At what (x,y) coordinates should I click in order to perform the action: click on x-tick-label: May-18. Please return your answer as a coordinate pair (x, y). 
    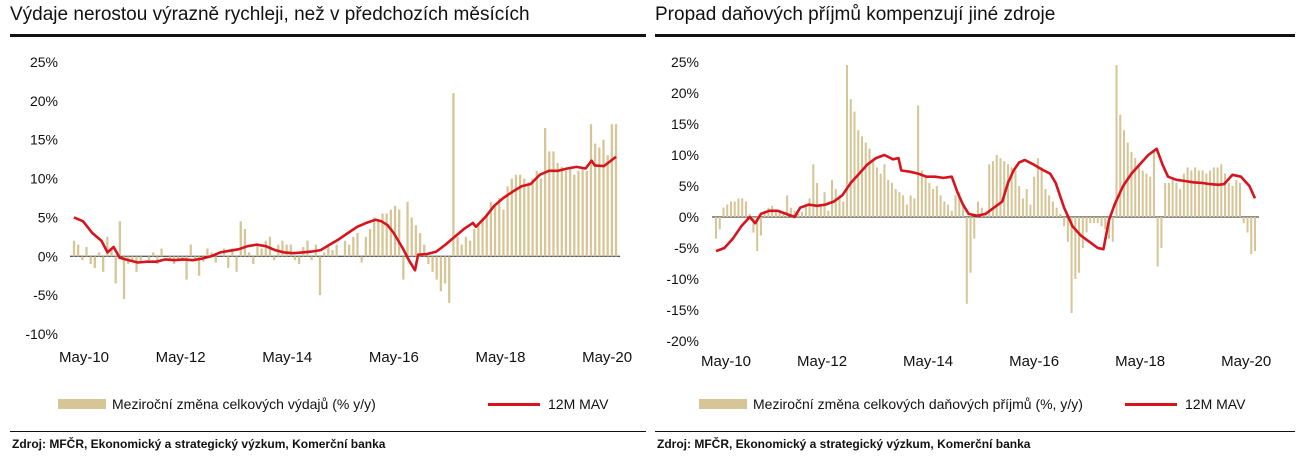
    Looking at the image, I should click on (1140, 361).